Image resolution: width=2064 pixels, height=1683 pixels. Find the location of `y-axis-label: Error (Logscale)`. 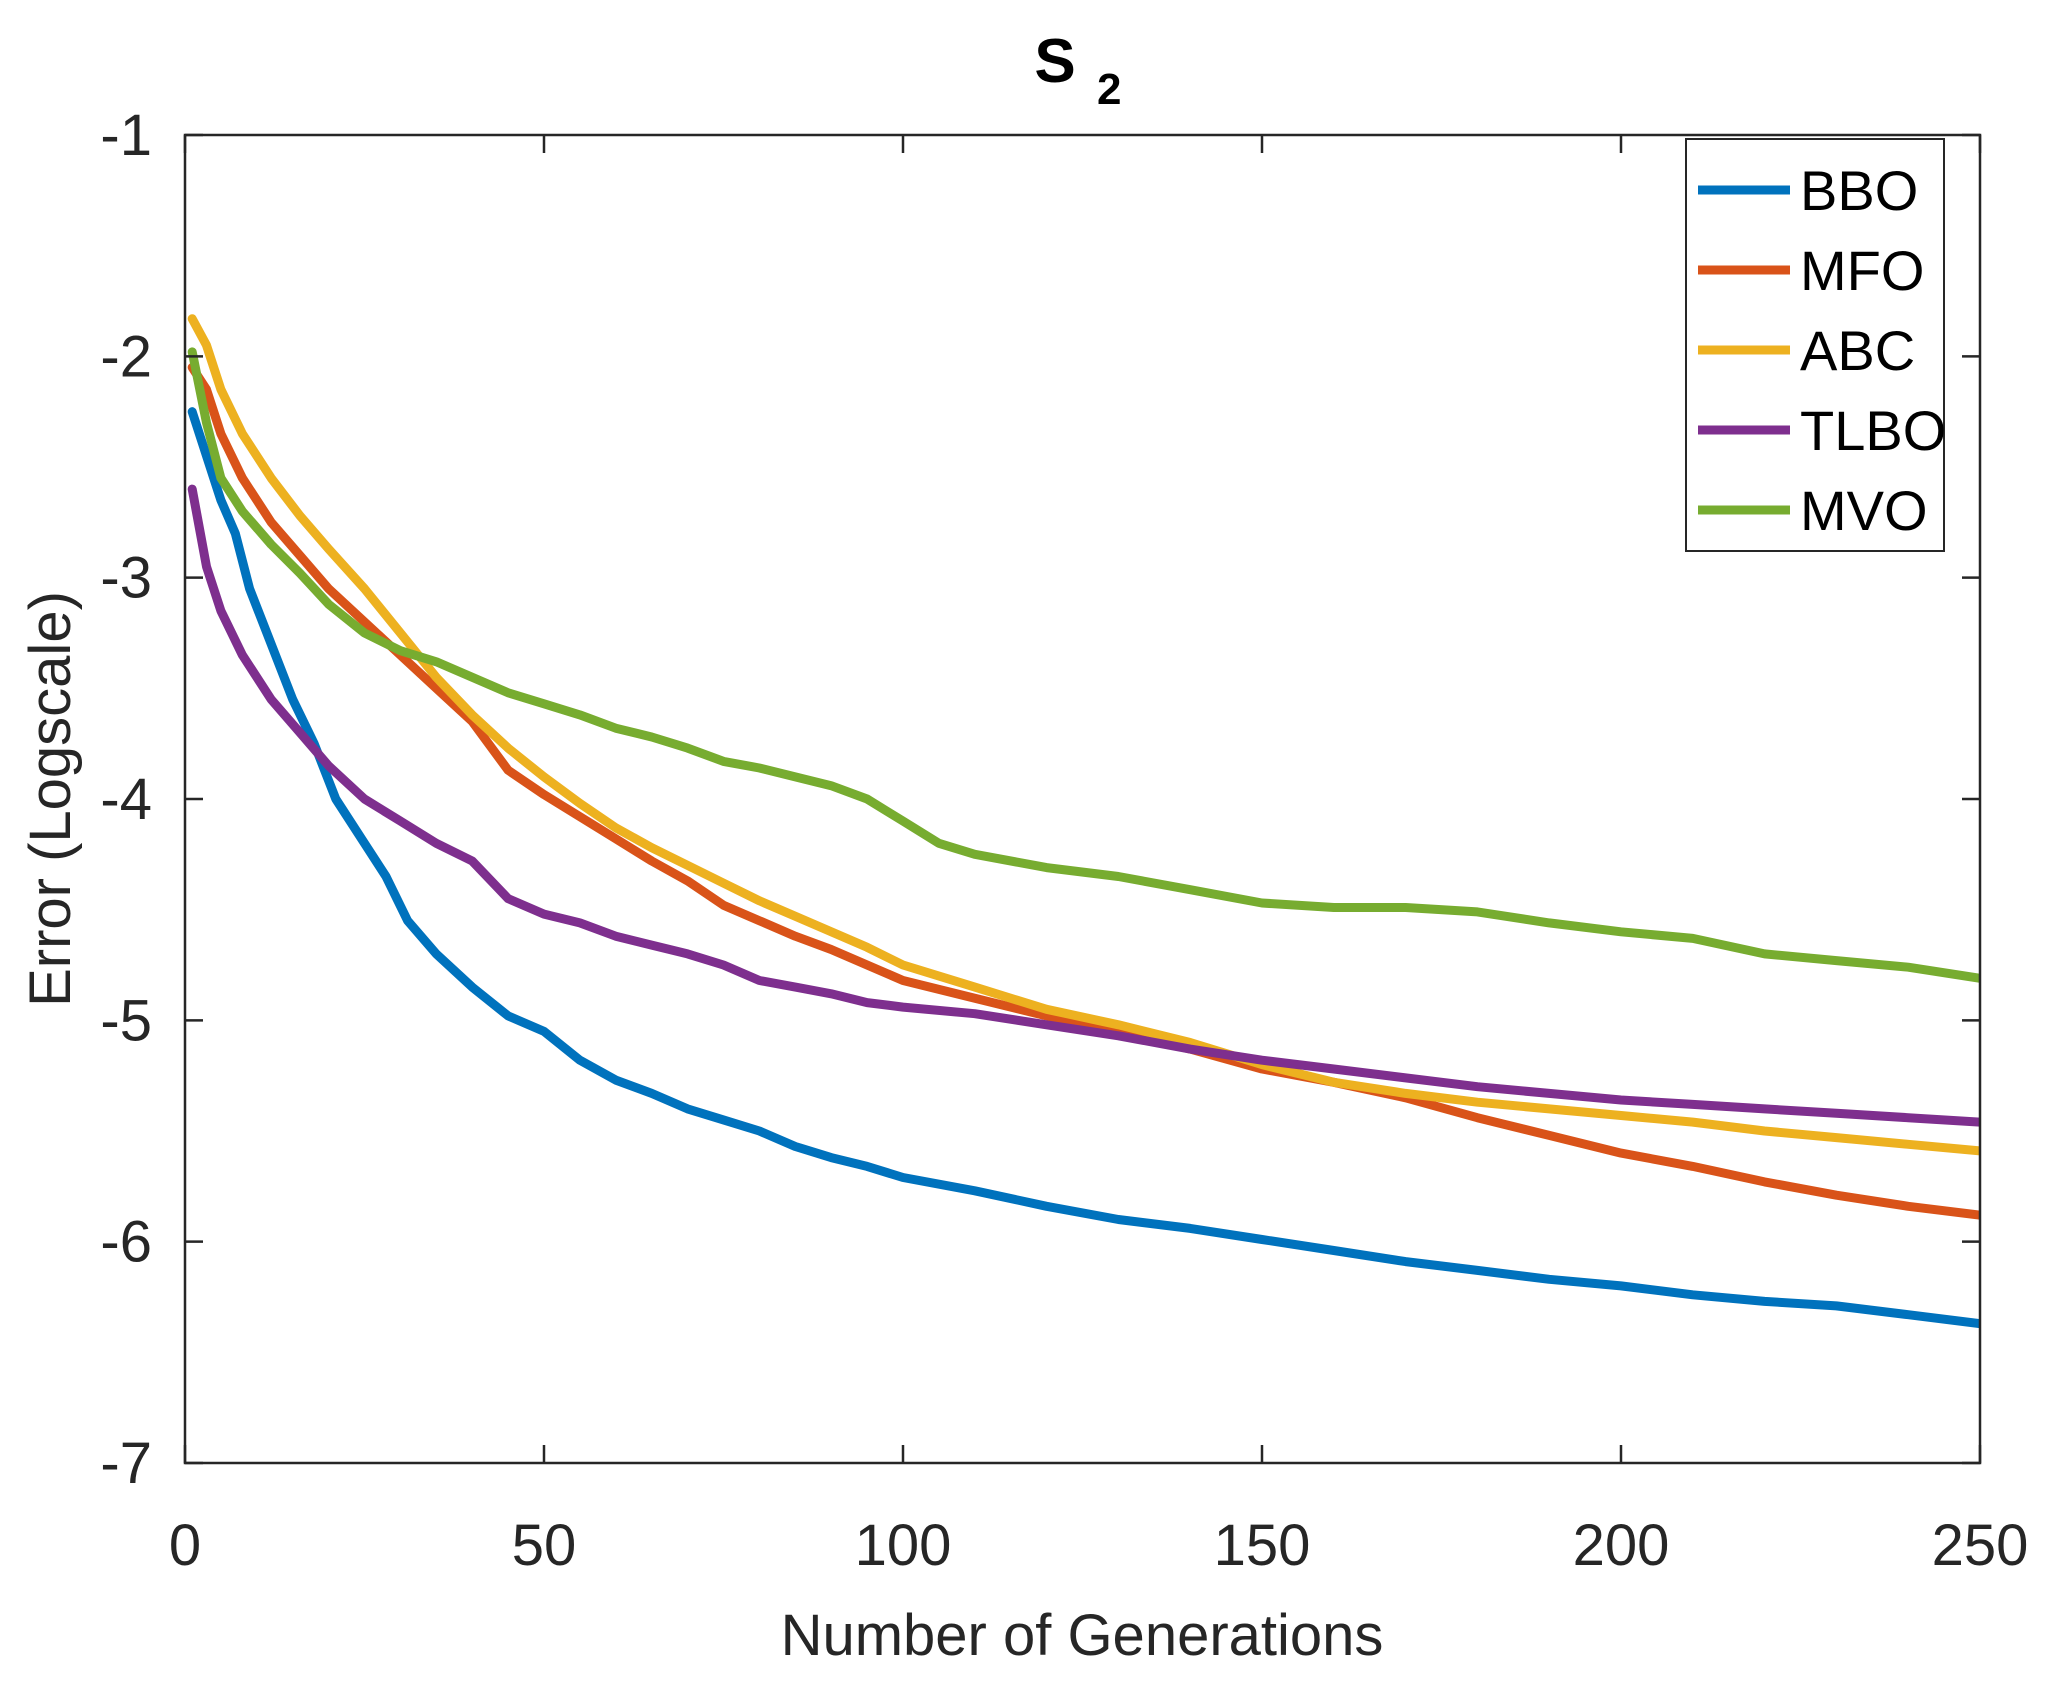

y-axis-label: Error (Logscale) is located at coordinates (50, 799).